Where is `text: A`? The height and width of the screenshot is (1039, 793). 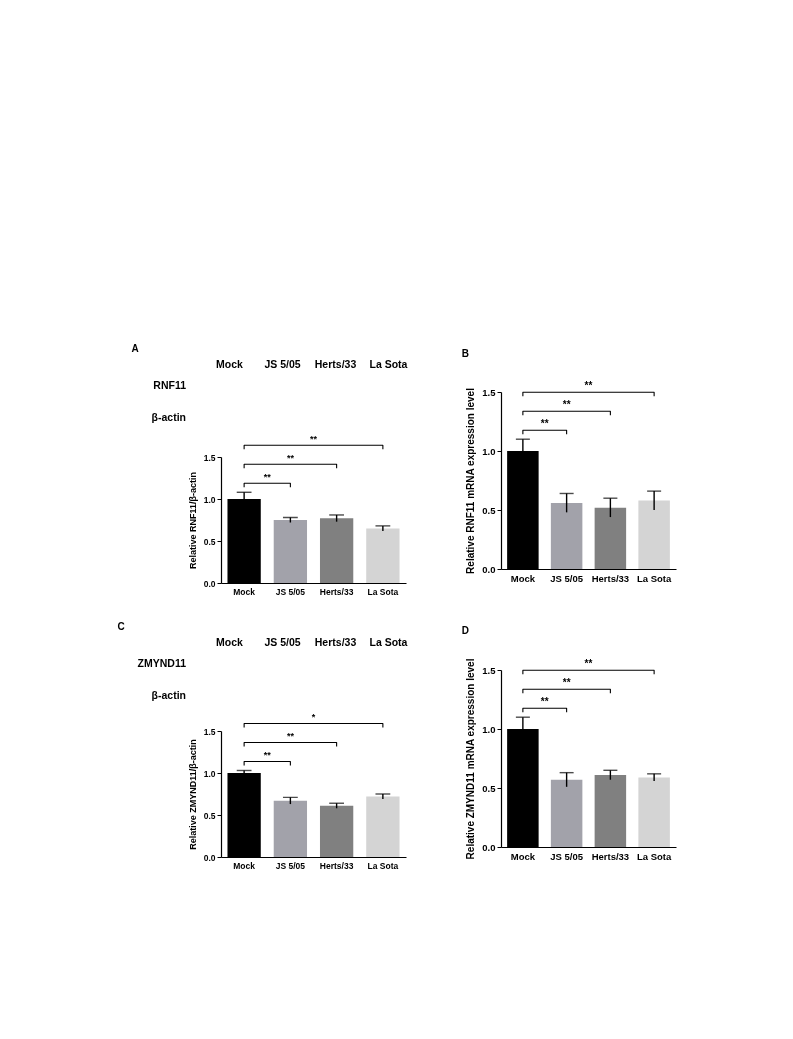 text: A is located at coordinates (135, 348).